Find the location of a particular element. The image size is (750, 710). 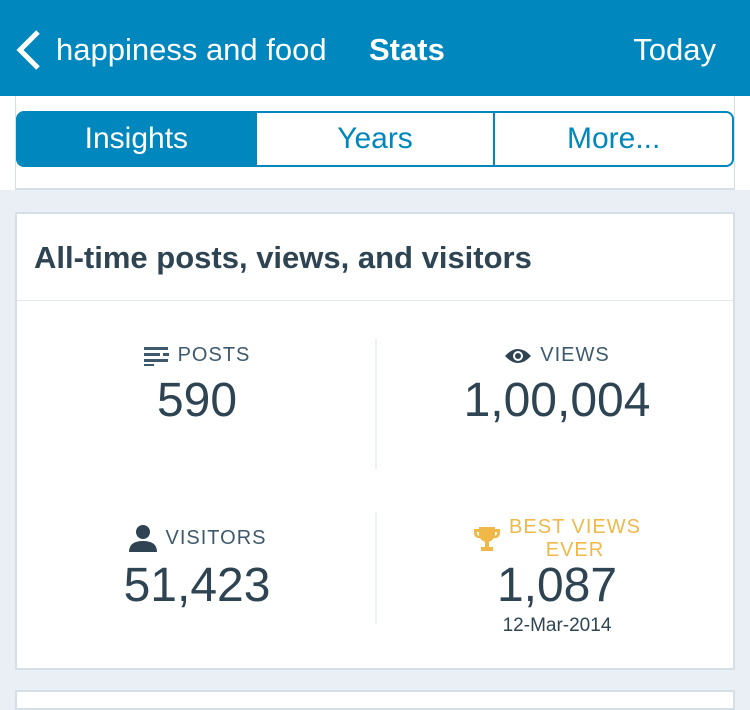

person-icon is located at coordinates (142, 538).